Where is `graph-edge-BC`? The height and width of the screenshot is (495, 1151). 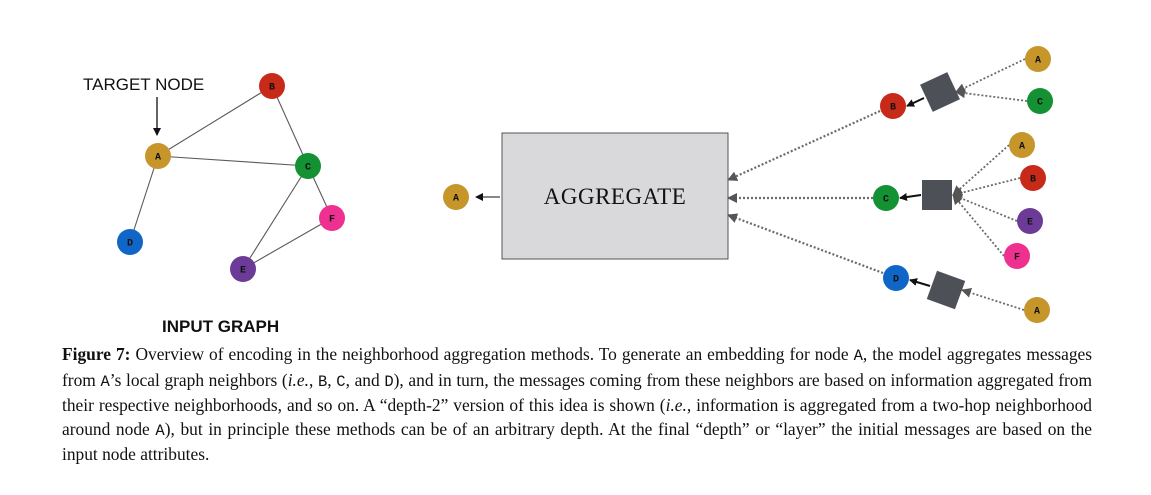 graph-edge-BC is located at coordinates (290, 126).